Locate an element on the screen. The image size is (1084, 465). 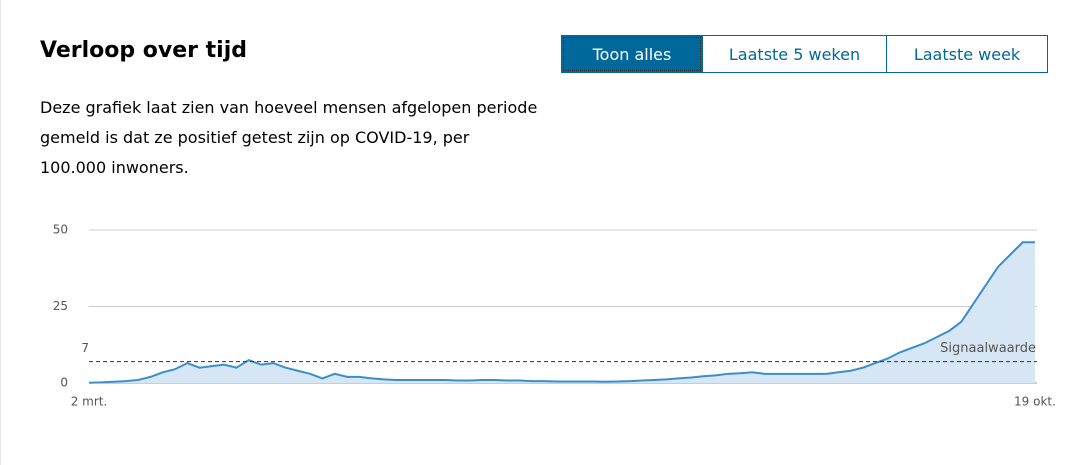
y-tick-label: 50 is located at coordinates (60, 230).